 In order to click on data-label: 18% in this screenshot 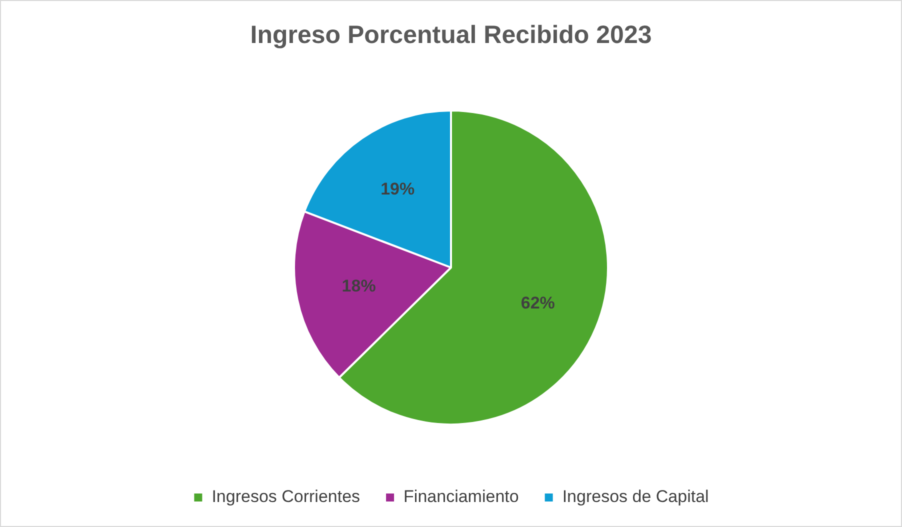, I will do `click(359, 286)`.